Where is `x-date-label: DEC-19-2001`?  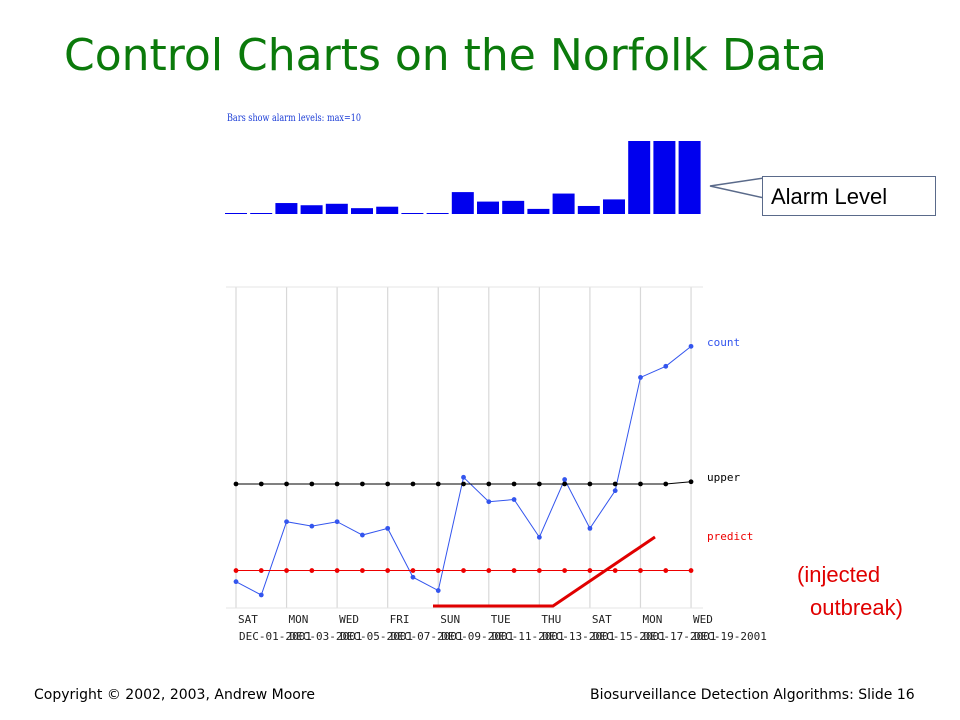
x-date-label: DEC-19-2001 is located at coordinates (730, 636).